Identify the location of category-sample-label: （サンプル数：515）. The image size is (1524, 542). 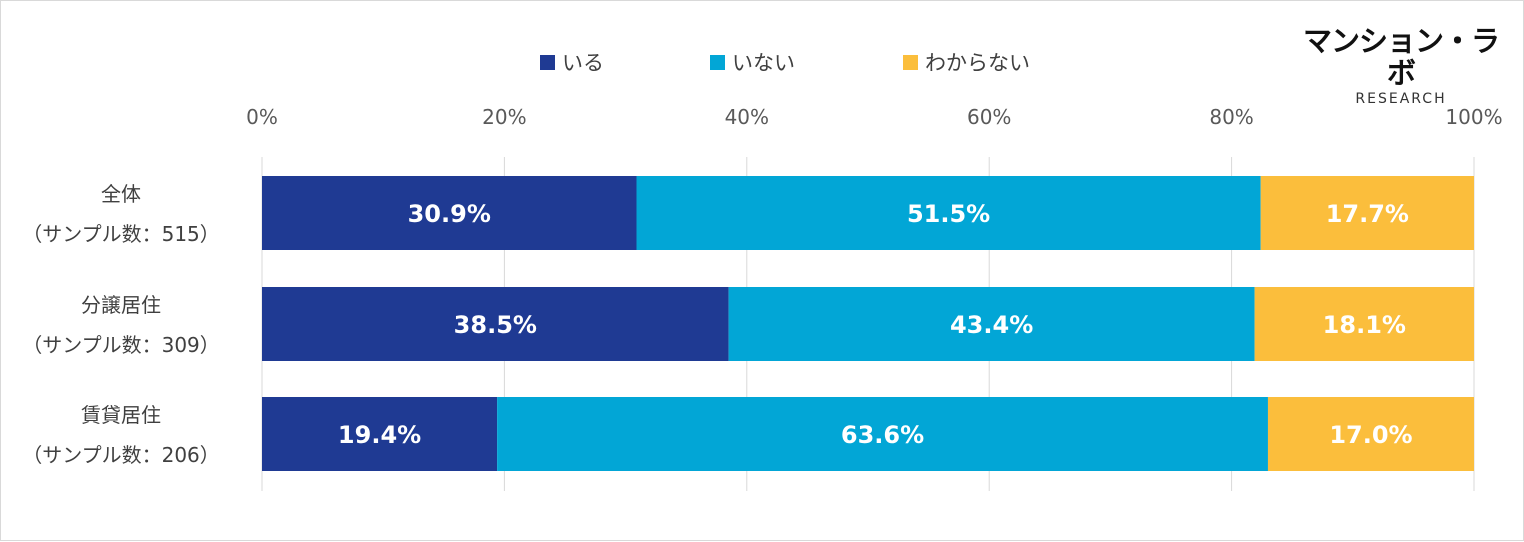
(121, 234).